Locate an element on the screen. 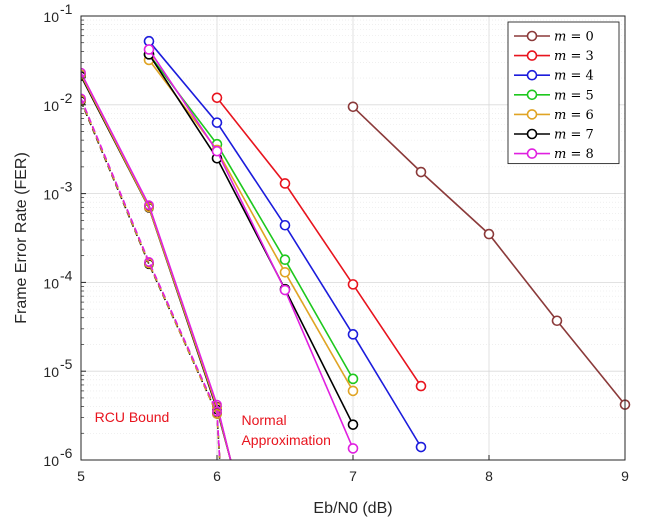  legend-eq: = 7 is located at coordinates (579, 135).